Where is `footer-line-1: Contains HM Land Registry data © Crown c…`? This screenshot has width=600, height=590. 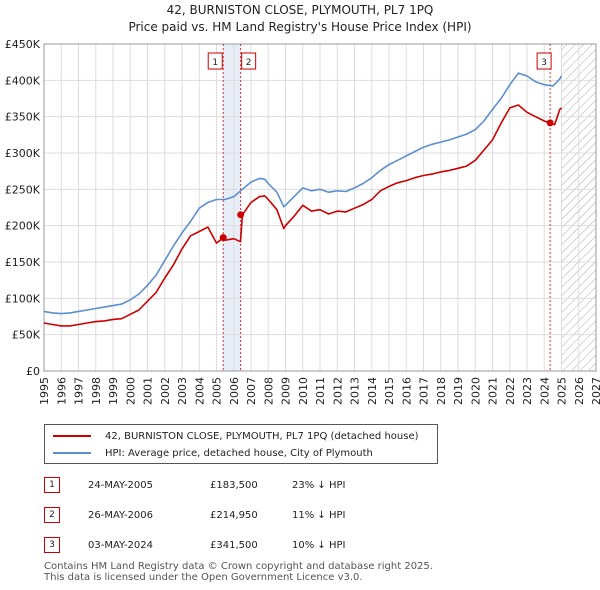
footer-line-1: Contains HM Land Registry data © Crown c… is located at coordinates (238, 566).